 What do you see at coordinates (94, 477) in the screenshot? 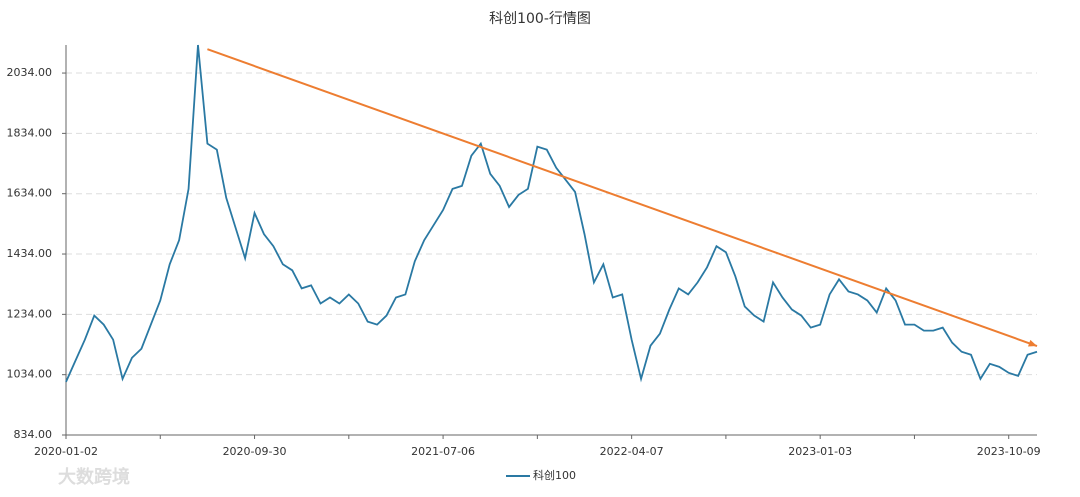
I see `watermark: 大数跨境` at bounding box center [94, 477].